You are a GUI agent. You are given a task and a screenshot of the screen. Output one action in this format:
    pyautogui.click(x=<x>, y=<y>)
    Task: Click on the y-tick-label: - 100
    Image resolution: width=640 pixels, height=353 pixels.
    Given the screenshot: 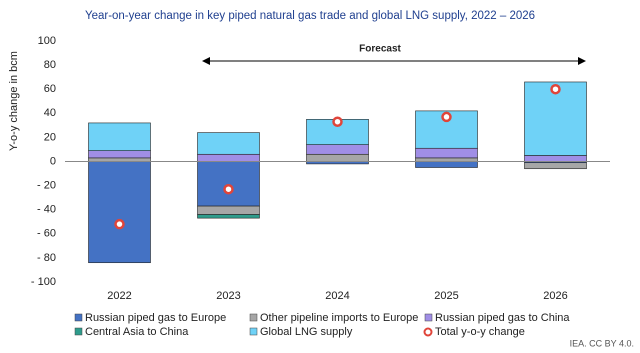 What is the action you would take?
    pyautogui.click(x=43, y=282)
    